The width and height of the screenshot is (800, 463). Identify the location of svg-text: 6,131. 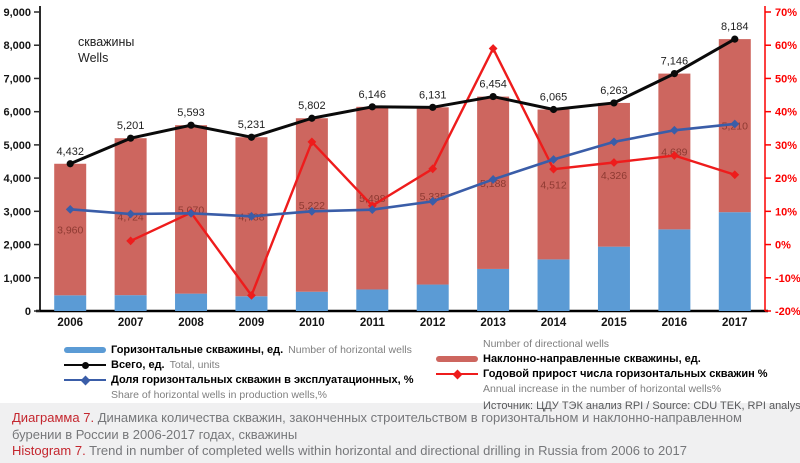
(433, 95).